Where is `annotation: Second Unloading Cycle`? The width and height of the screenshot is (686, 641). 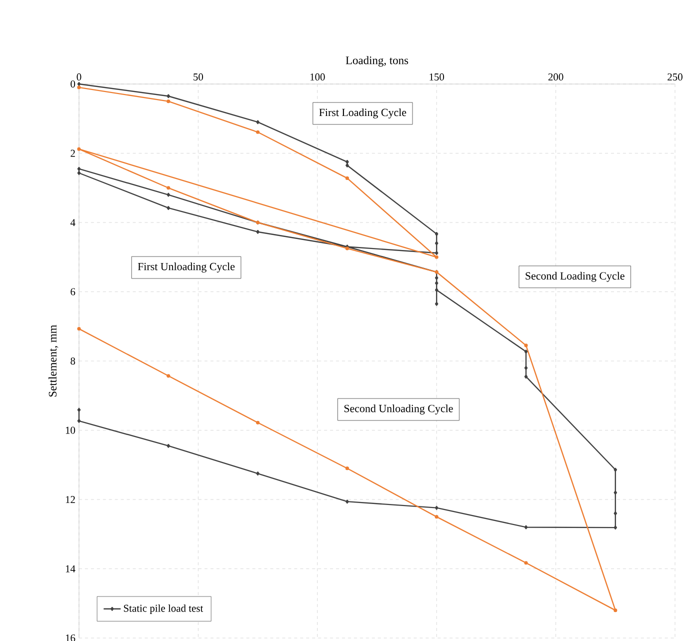
annotation: Second Unloading Cycle is located at coordinates (398, 409).